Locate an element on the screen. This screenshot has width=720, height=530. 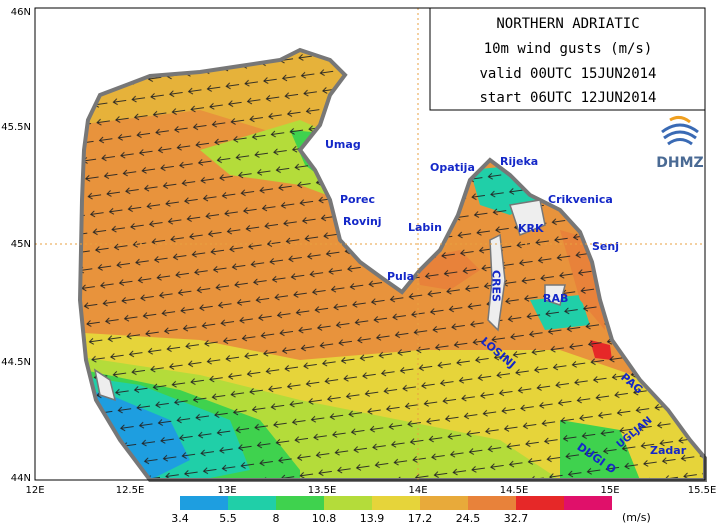
x-tick-label: 13E is located at coordinates (226, 490).